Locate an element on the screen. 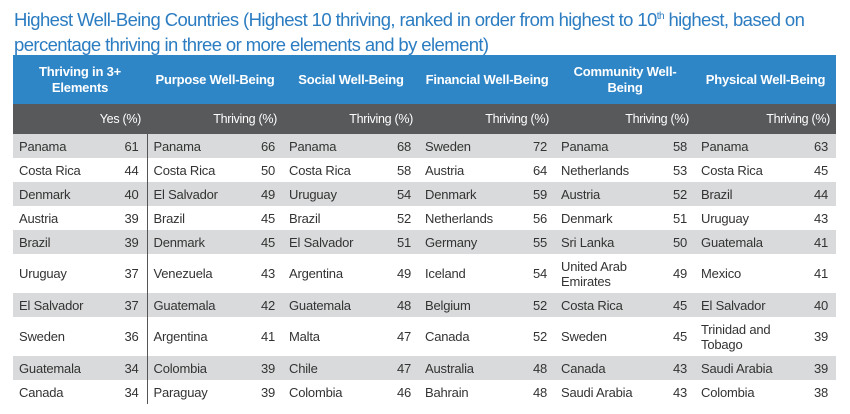 The image size is (850, 414). country-cell: Paraguay is located at coordinates (180, 392).